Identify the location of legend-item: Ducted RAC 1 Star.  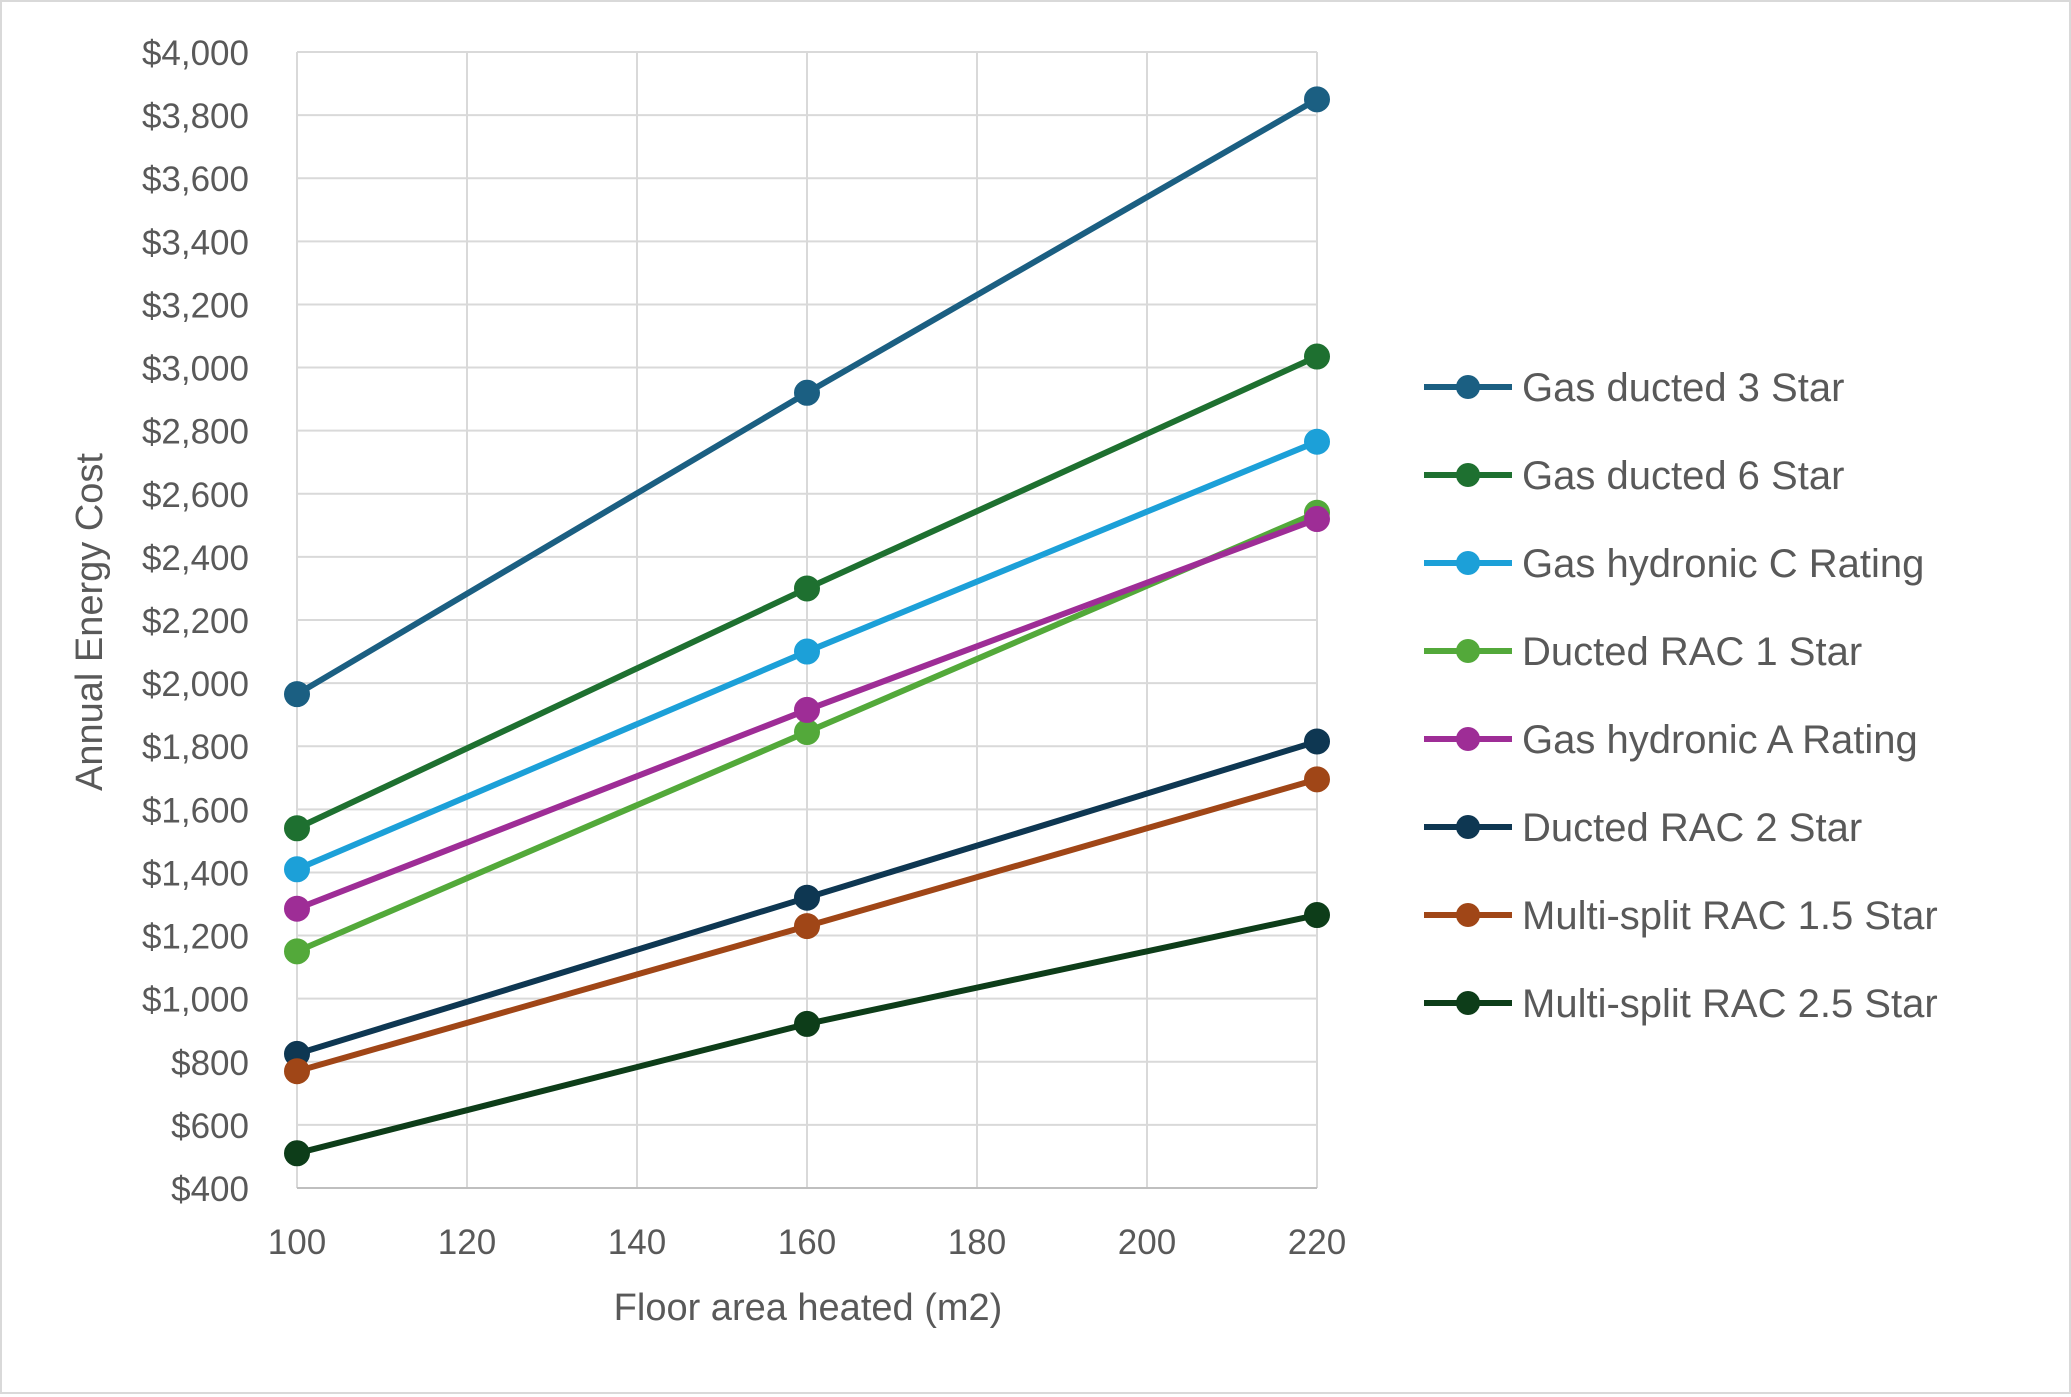
(1643, 652).